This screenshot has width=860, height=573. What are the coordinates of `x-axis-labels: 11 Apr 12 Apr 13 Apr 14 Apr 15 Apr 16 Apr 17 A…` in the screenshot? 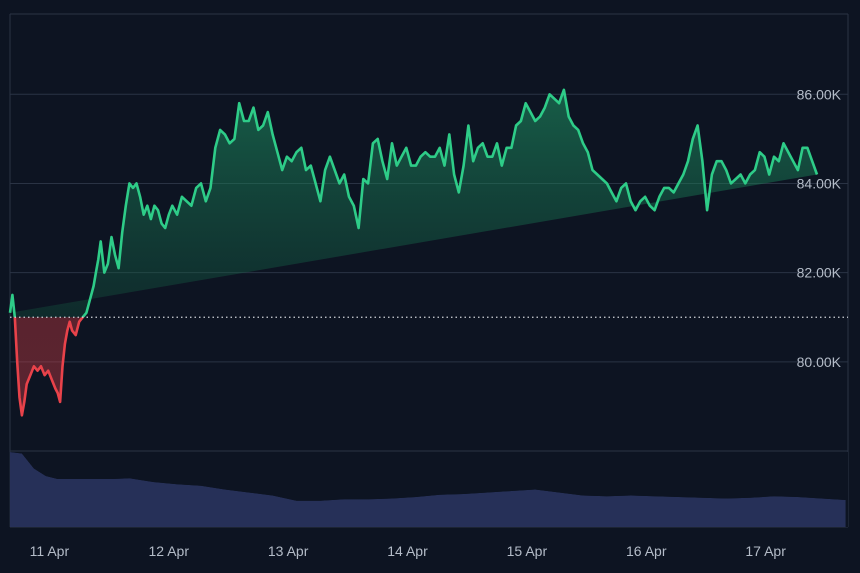 It's located at (408, 551).